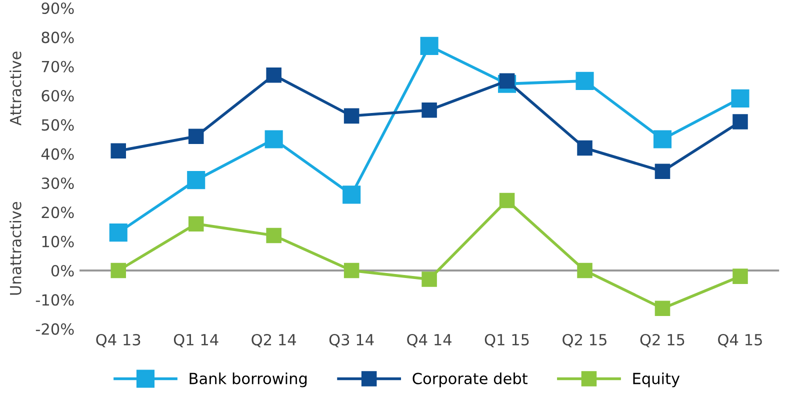  I want to click on legend-label: Corporate debt, so click(470, 380).